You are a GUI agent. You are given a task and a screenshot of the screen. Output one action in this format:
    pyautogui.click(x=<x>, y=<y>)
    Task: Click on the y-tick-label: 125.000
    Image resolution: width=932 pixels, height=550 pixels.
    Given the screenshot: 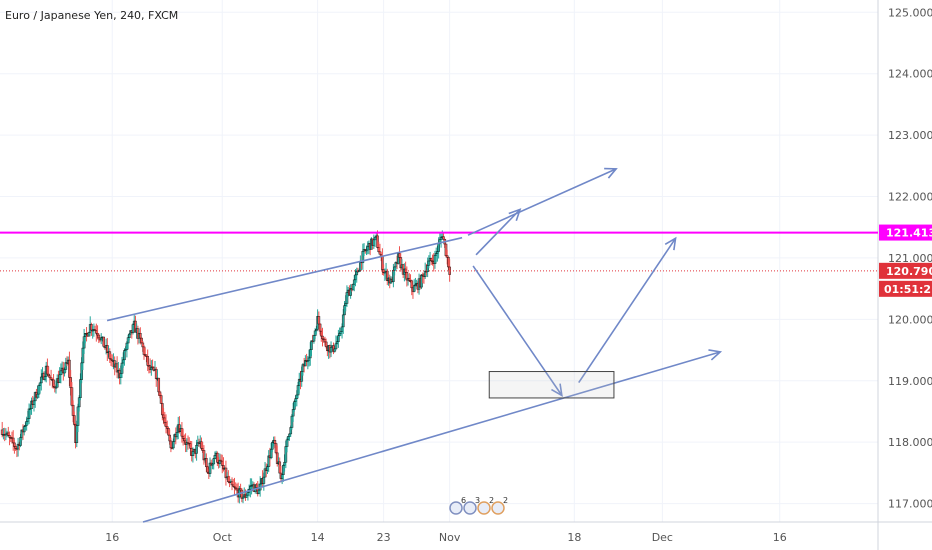 What is the action you would take?
    pyautogui.click(x=910, y=12)
    